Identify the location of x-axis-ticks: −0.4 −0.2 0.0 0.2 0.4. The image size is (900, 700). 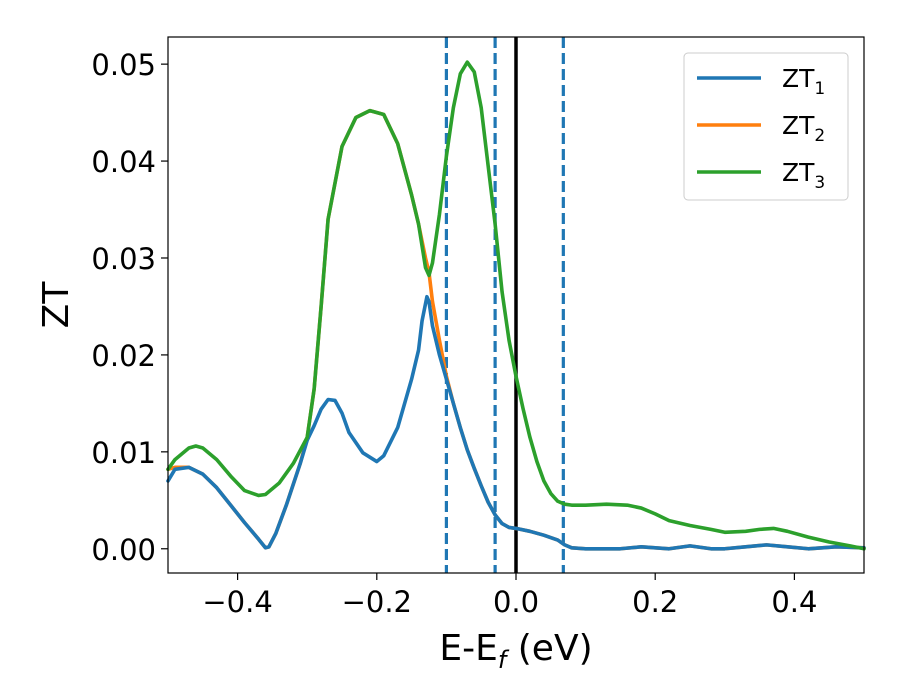
(509, 596).